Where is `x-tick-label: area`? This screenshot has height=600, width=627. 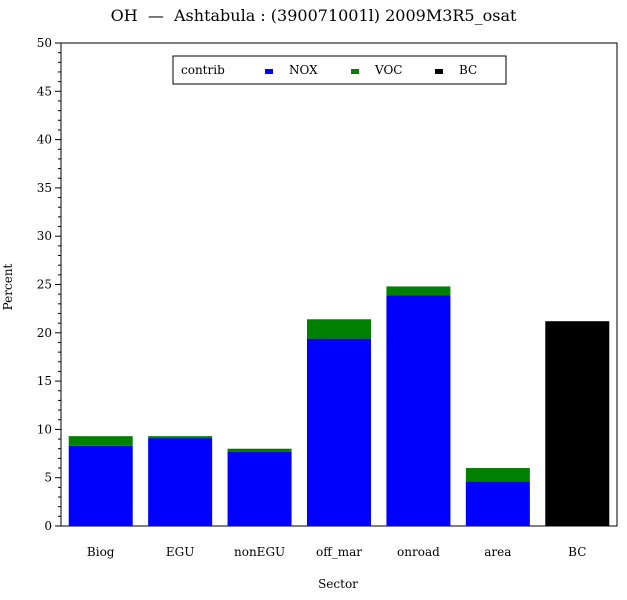
x-tick-label: area is located at coordinates (497, 552).